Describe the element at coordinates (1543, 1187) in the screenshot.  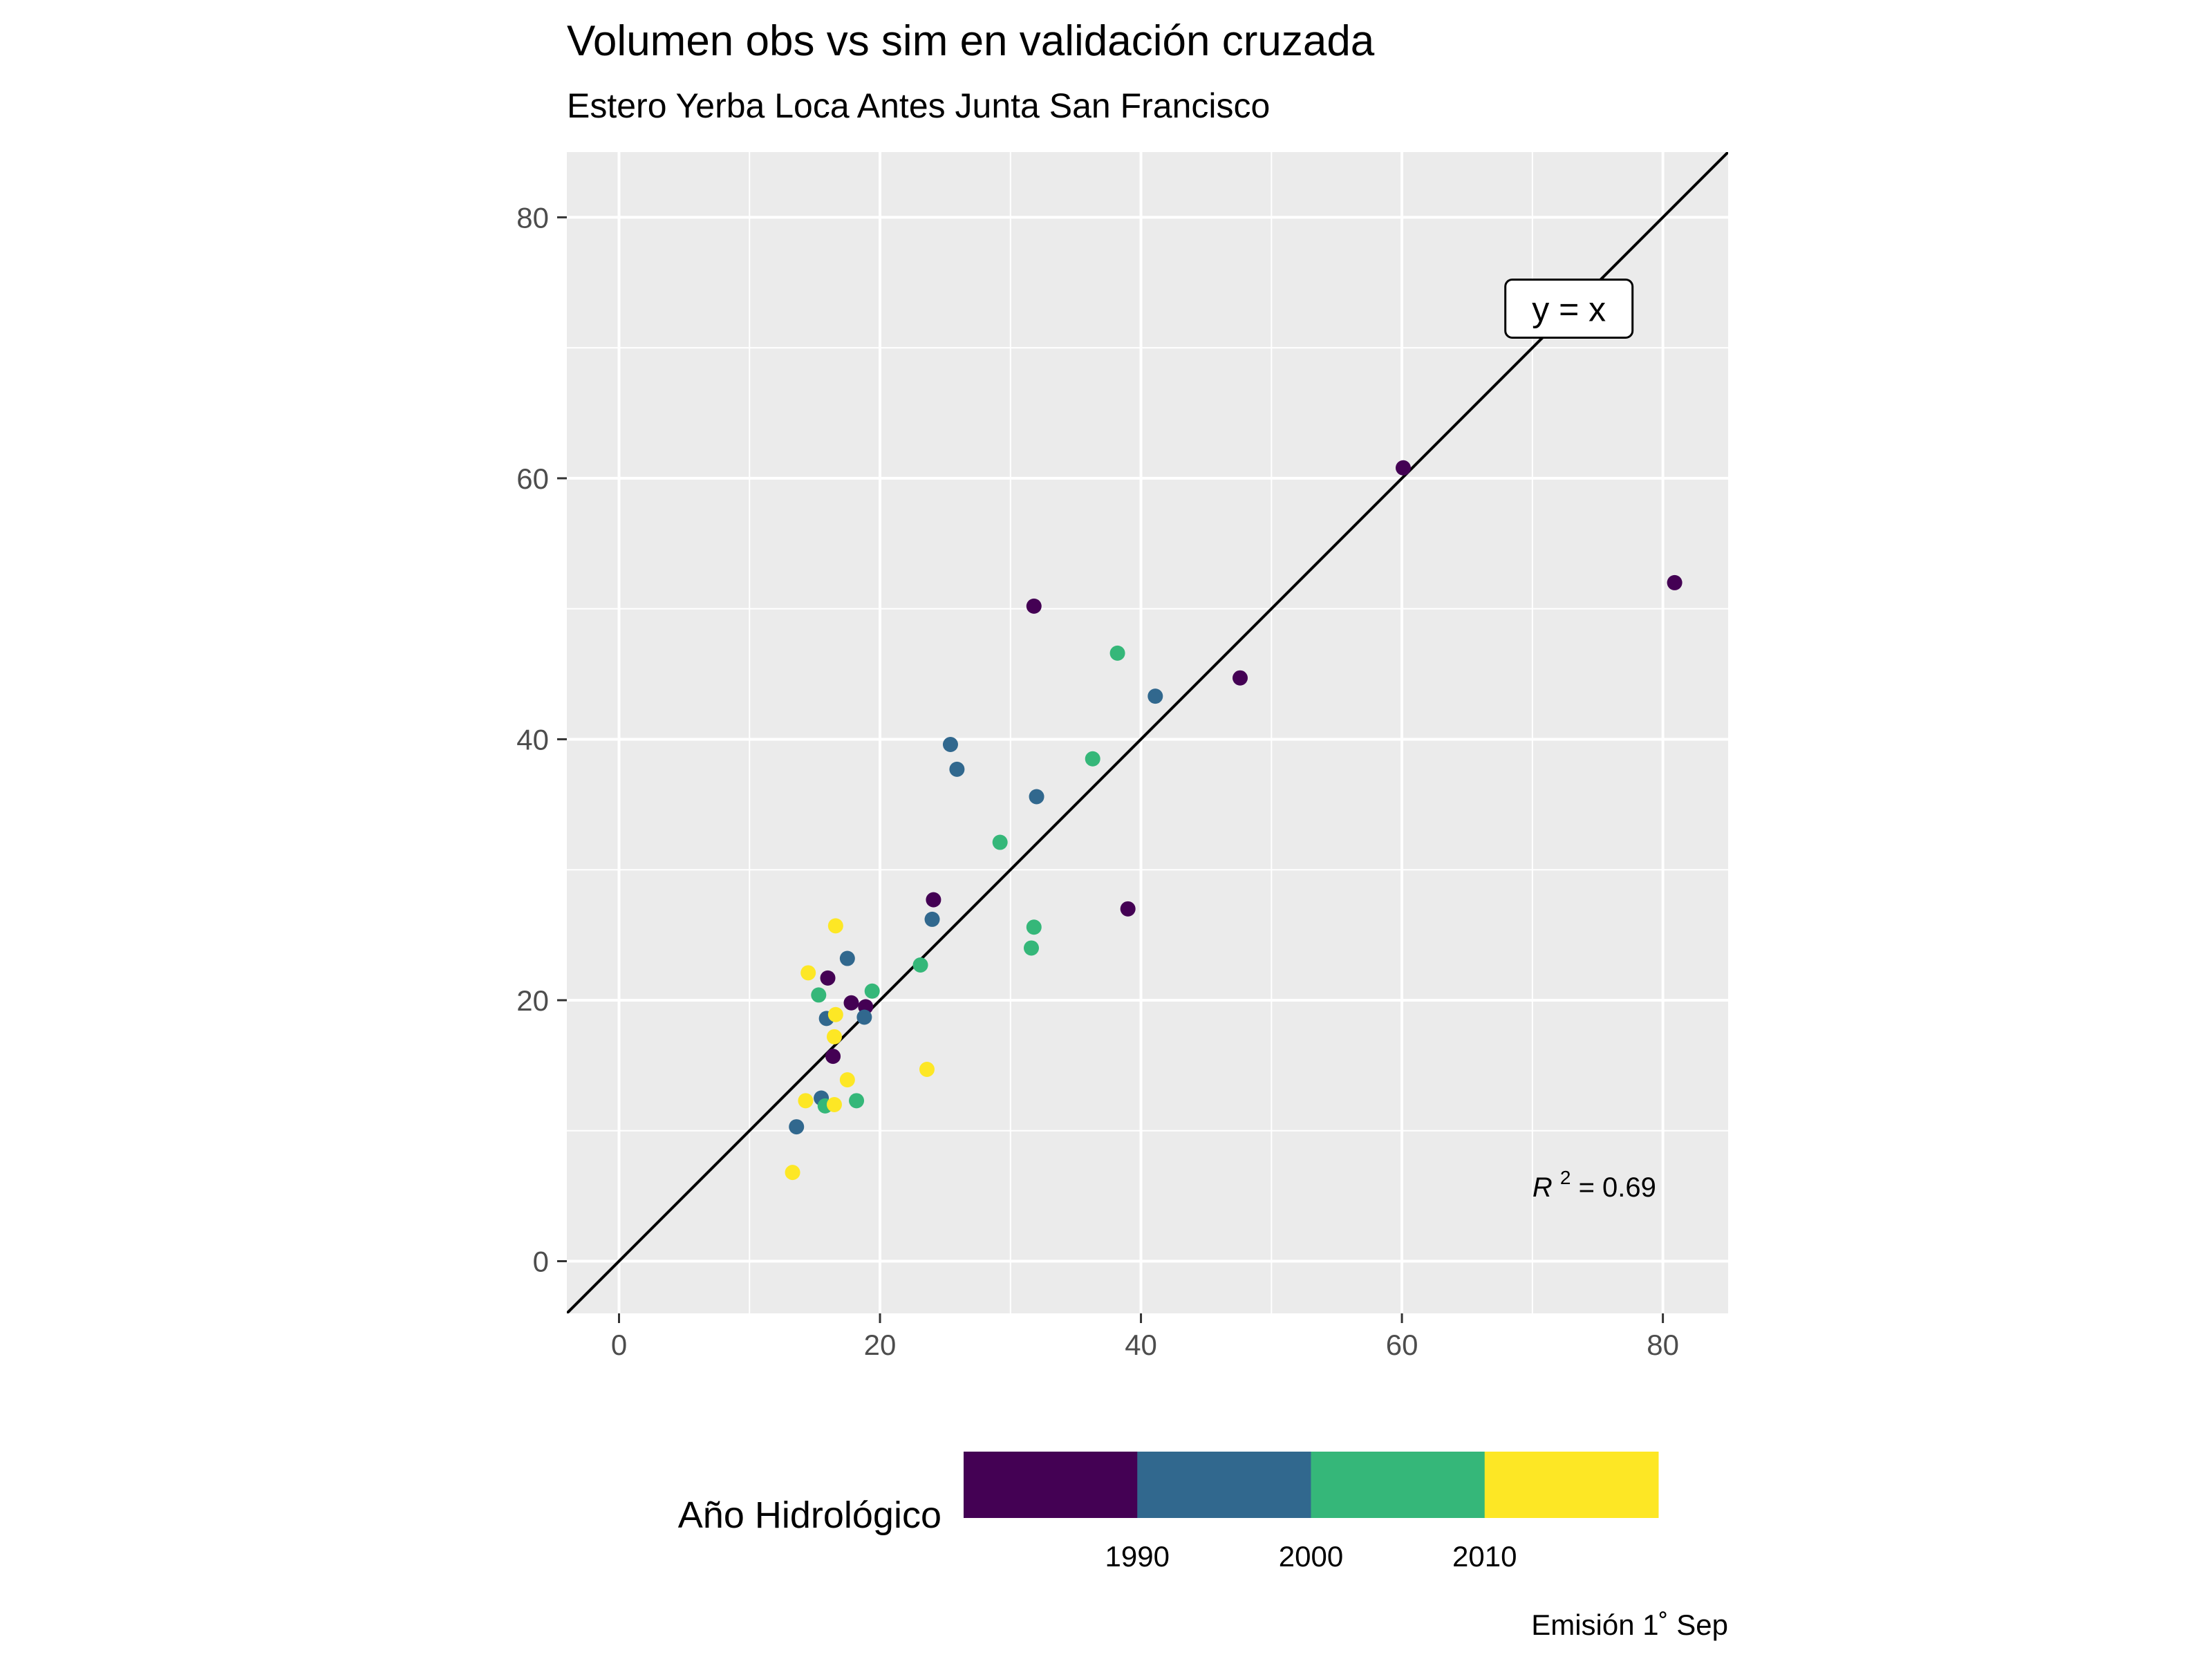
I see `r-squared-symbol: R` at that location.